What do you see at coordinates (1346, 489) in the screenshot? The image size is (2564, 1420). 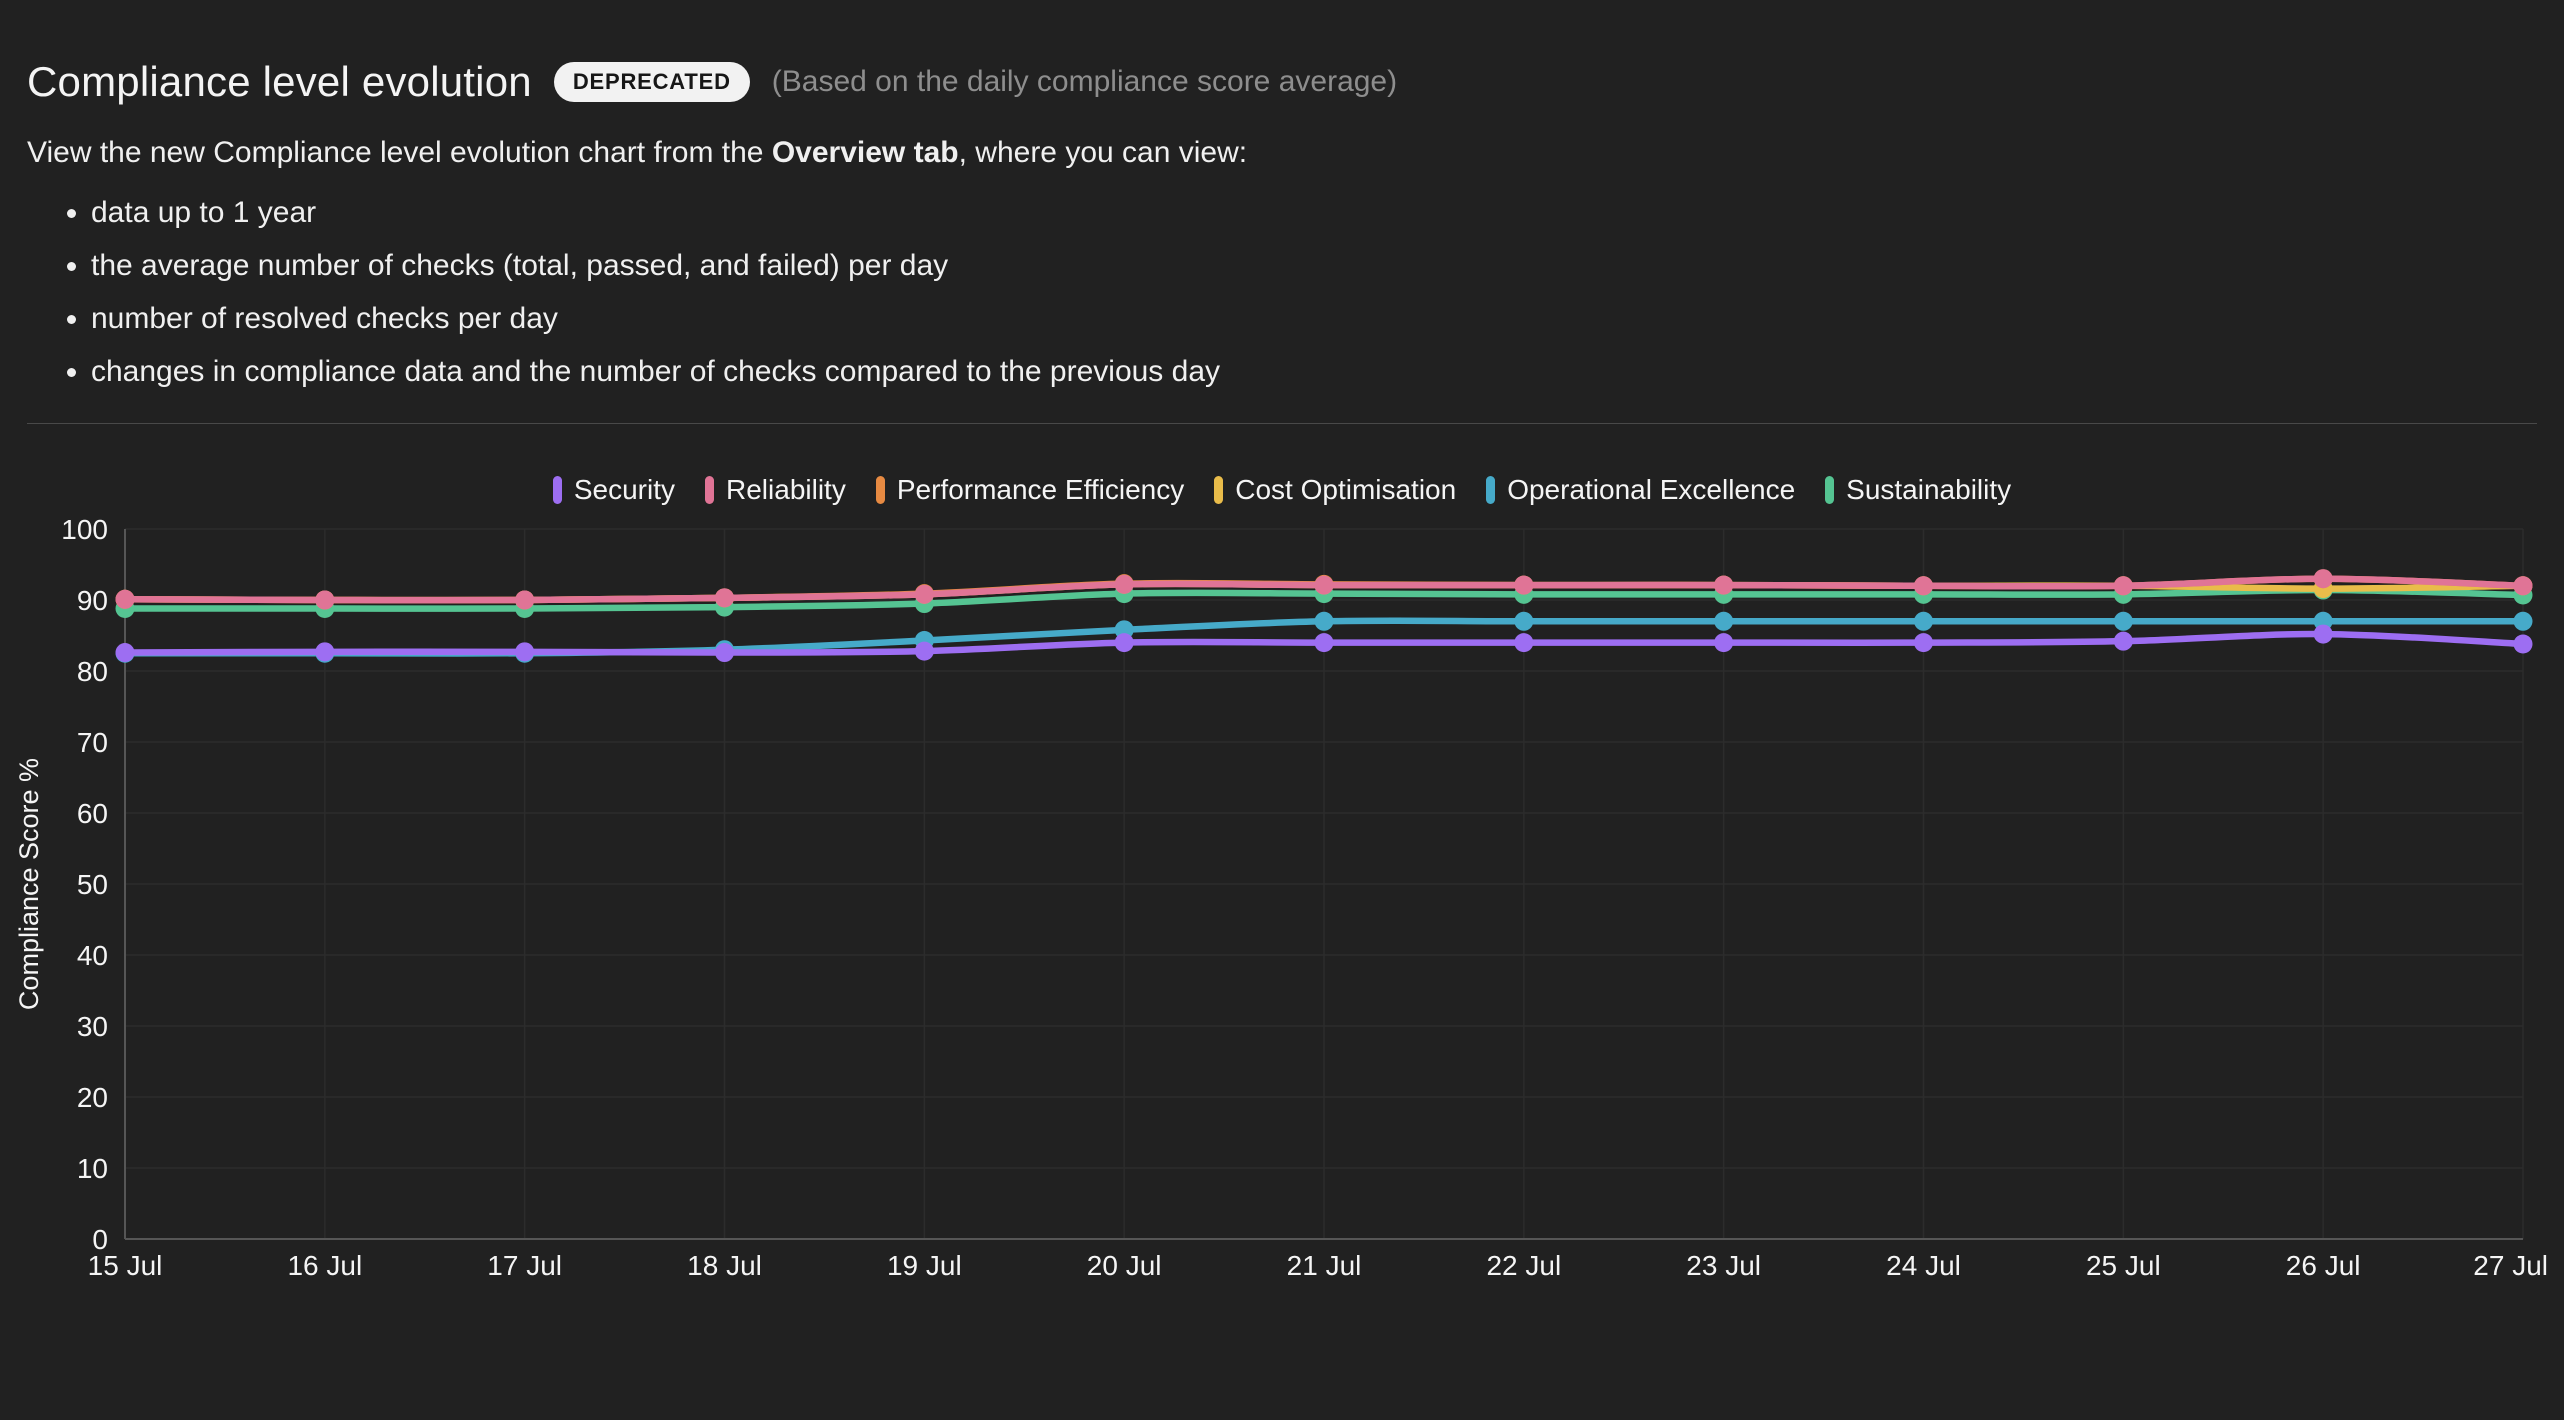 I see `legend-label: Cost Optimisation` at bounding box center [1346, 489].